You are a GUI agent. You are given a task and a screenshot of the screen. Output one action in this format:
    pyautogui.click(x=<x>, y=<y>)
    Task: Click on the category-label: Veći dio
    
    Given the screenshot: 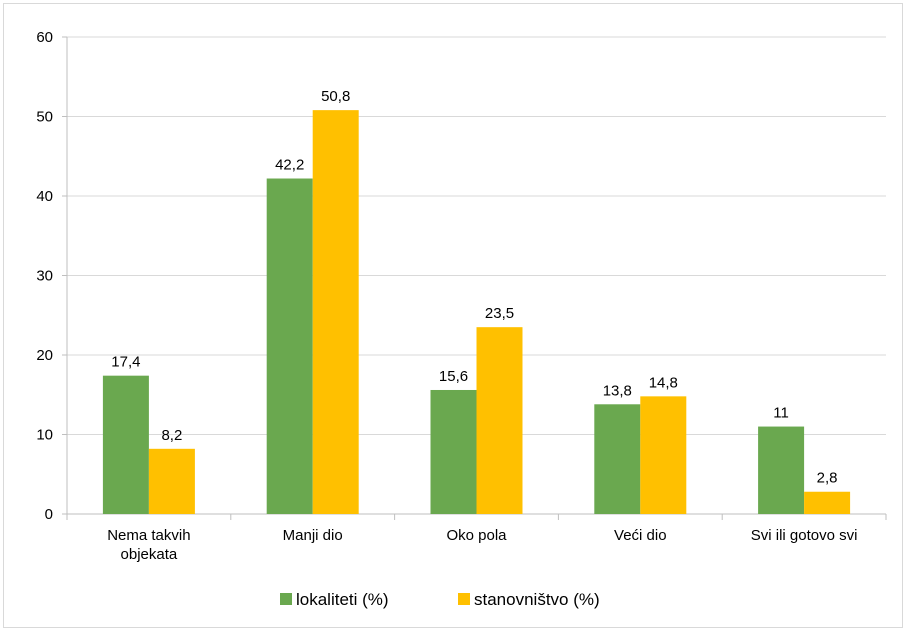 What is the action you would take?
    pyautogui.click(x=640, y=535)
    